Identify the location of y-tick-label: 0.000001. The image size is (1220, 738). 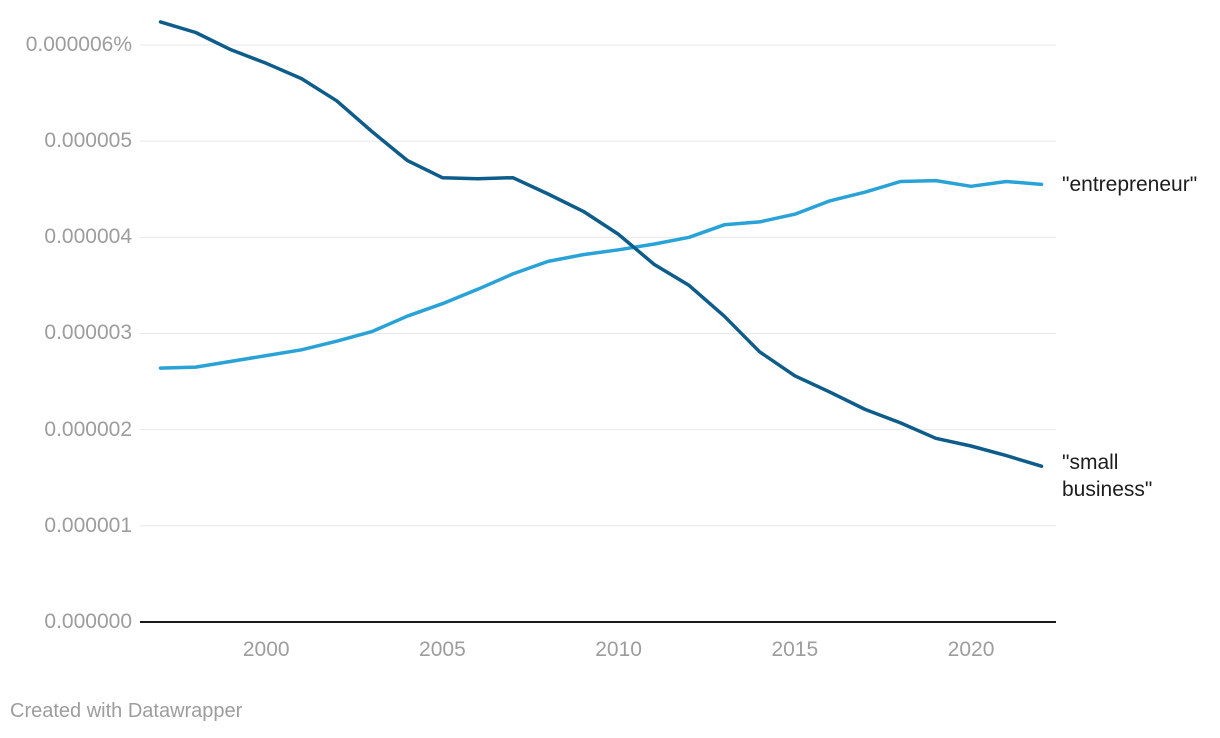
(88, 525).